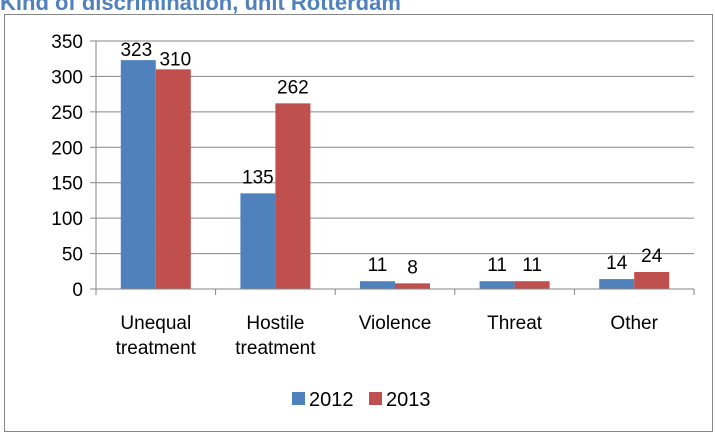 Image resolution: width=715 pixels, height=436 pixels. Describe the element at coordinates (67, 113) in the screenshot. I see `y-tick-label: 250` at that location.